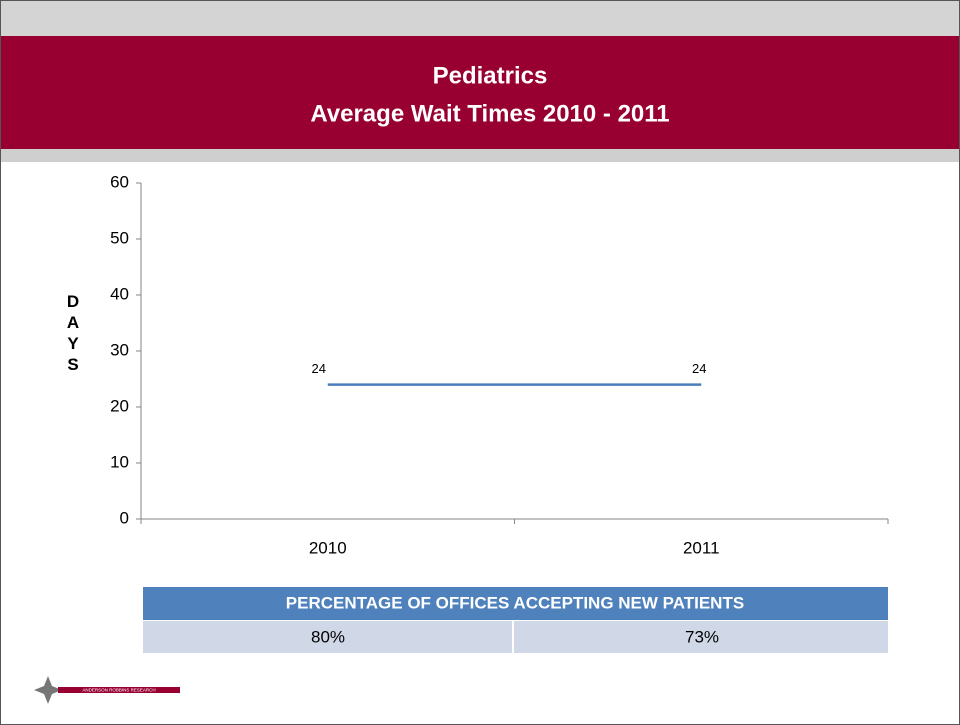  What do you see at coordinates (119, 293) in the screenshot?
I see `y-tick-label: 40` at bounding box center [119, 293].